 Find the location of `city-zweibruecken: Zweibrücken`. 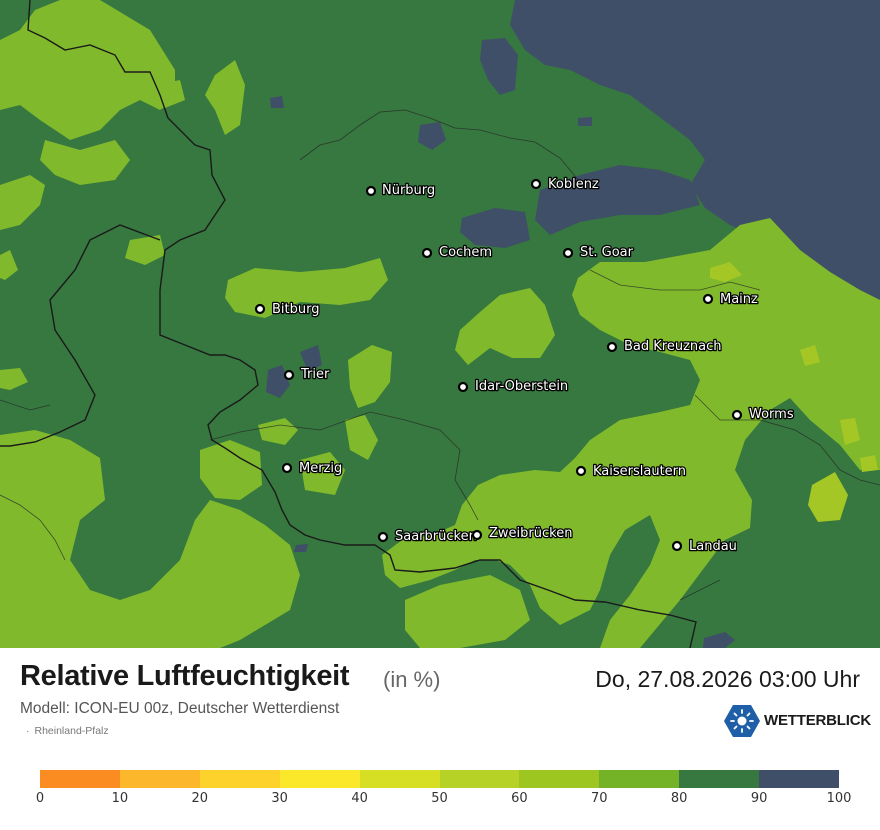

city-zweibruecken: Zweibrücken is located at coordinates (522, 533).